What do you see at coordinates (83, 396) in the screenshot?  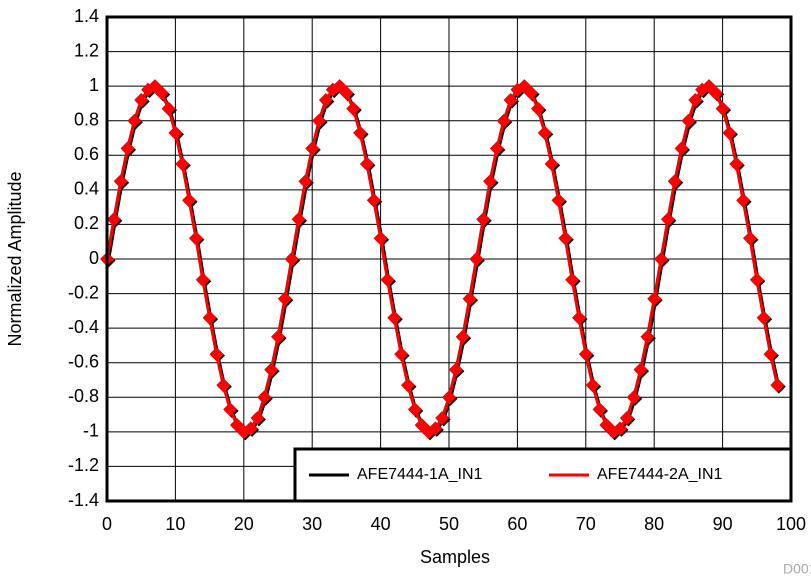 I see `y-tick-label: -0.8` at bounding box center [83, 396].